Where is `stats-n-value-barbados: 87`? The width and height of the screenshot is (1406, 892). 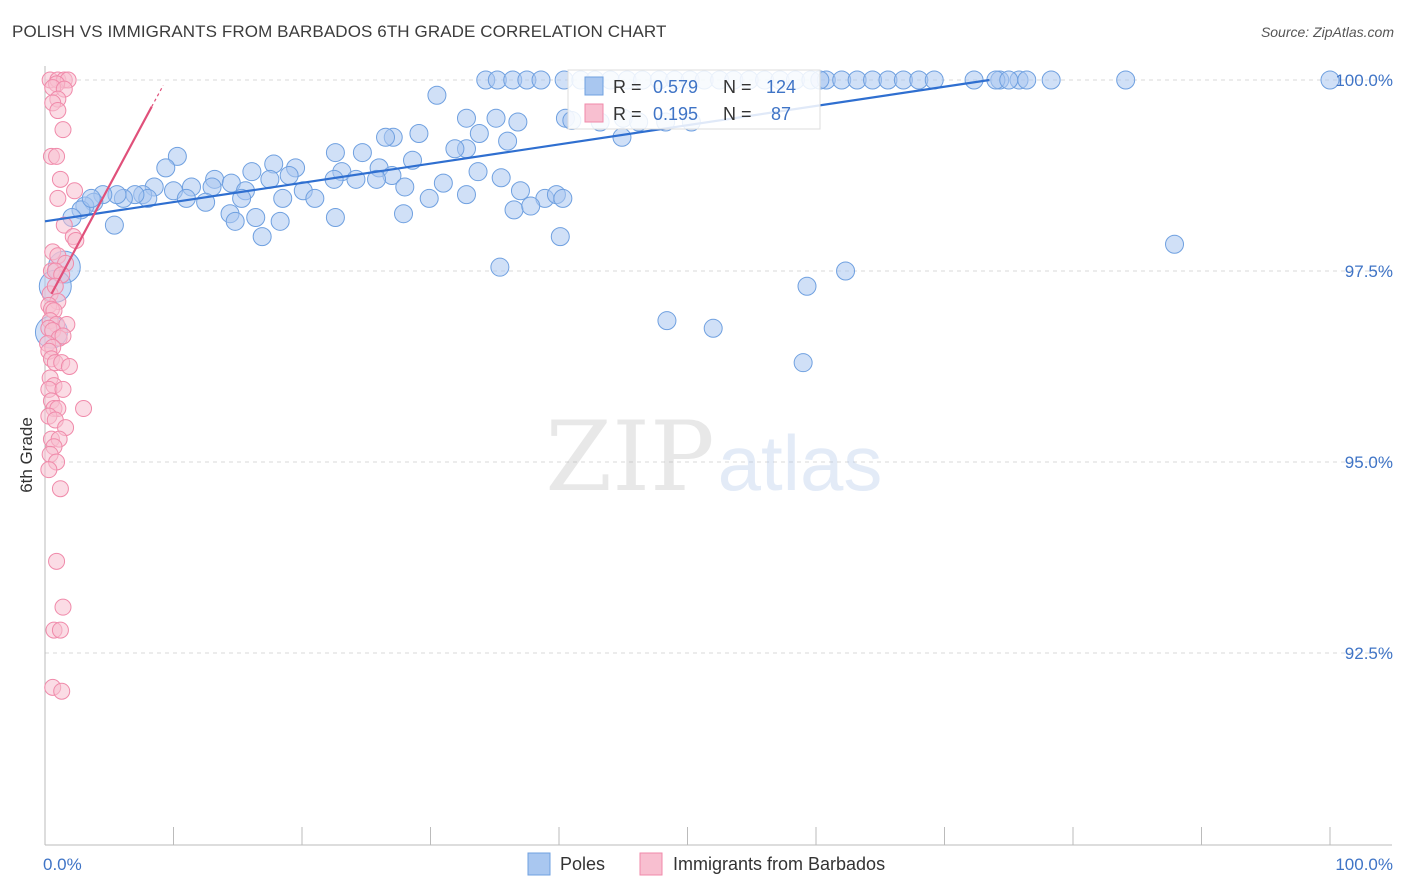
stats-n-value-barbados: 87 is located at coordinates (781, 114).